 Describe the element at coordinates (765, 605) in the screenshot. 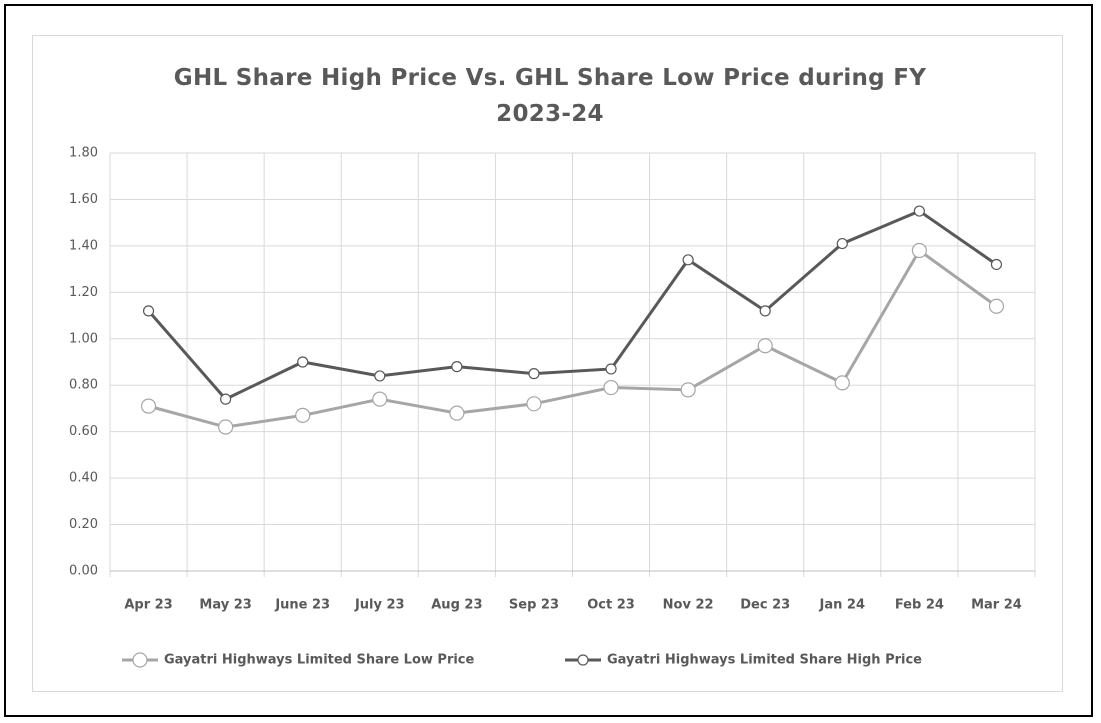

I see `x-tick-label: Dec 23` at that location.